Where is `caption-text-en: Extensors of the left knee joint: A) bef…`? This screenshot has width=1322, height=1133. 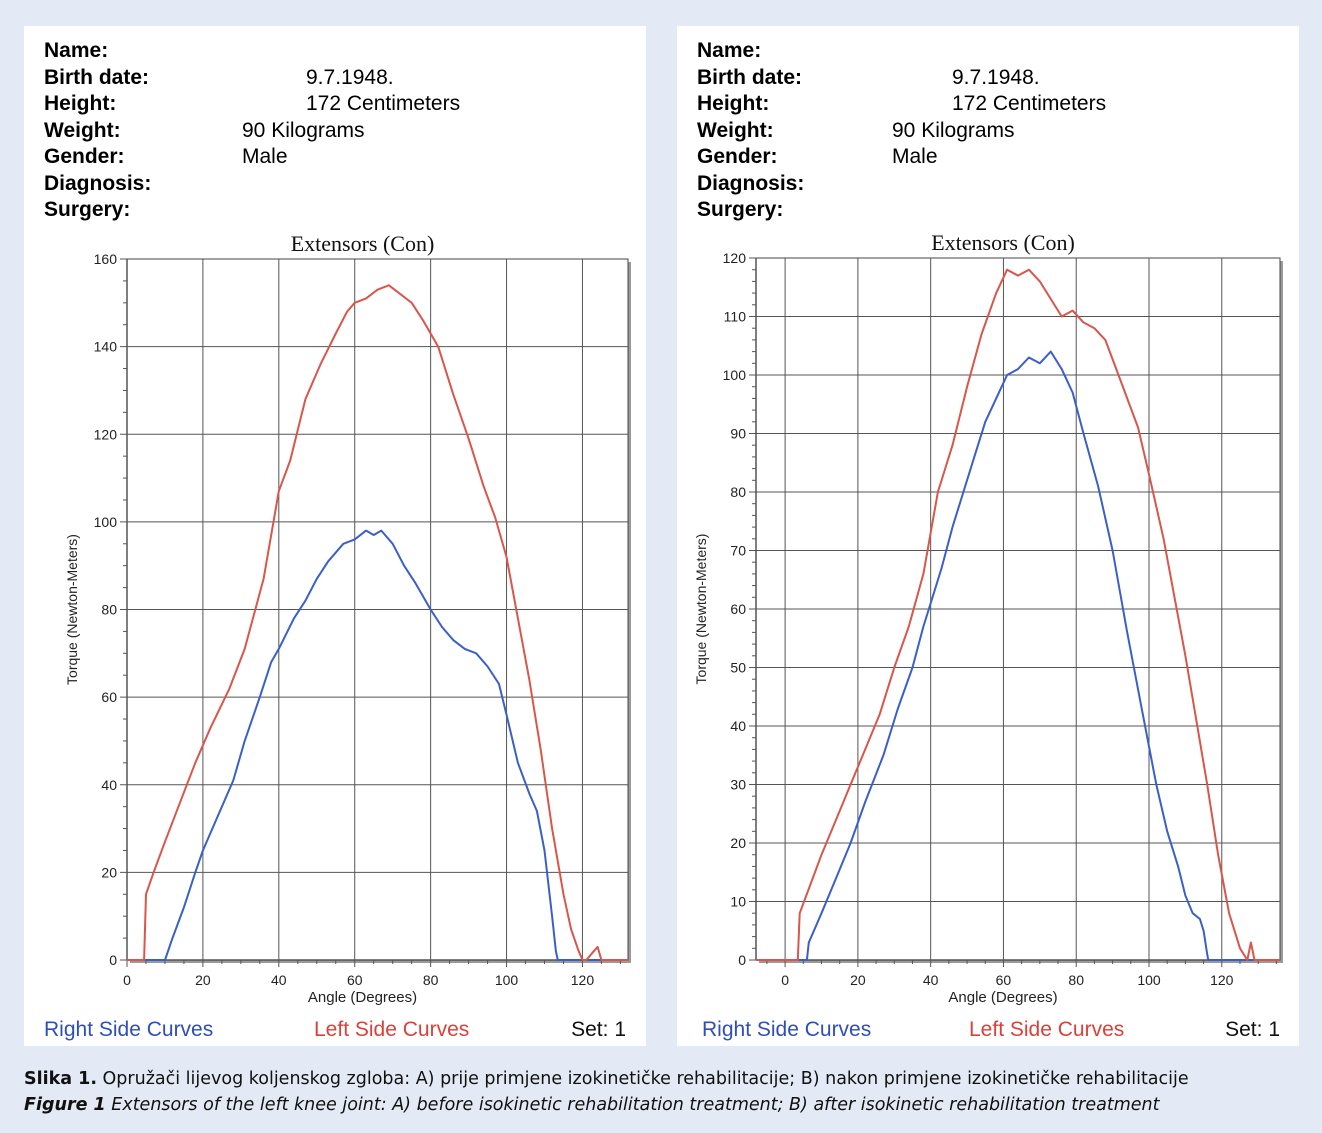 caption-text-en: Extensors of the left knee joint: A) bef… is located at coordinates (632, 1105).